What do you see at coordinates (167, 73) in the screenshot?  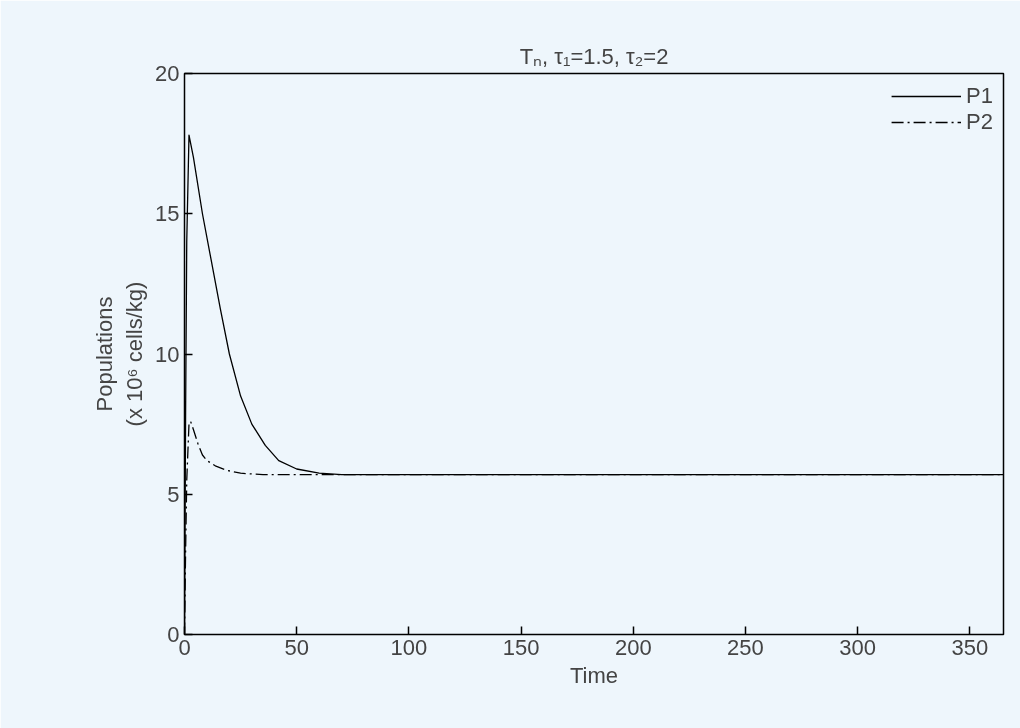 I see `y-tick-label: 20` at bounding box center [167, 73].